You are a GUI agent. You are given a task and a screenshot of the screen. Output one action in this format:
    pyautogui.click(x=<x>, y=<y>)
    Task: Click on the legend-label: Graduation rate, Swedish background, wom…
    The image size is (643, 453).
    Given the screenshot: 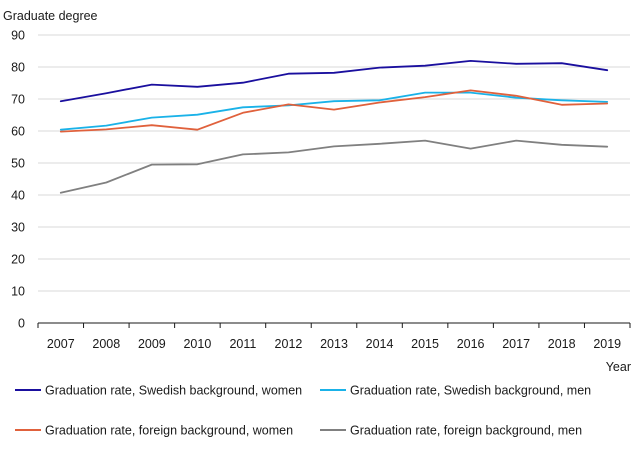 What is the action you would take?
    pyautogui.click(x=173, y=391)
    